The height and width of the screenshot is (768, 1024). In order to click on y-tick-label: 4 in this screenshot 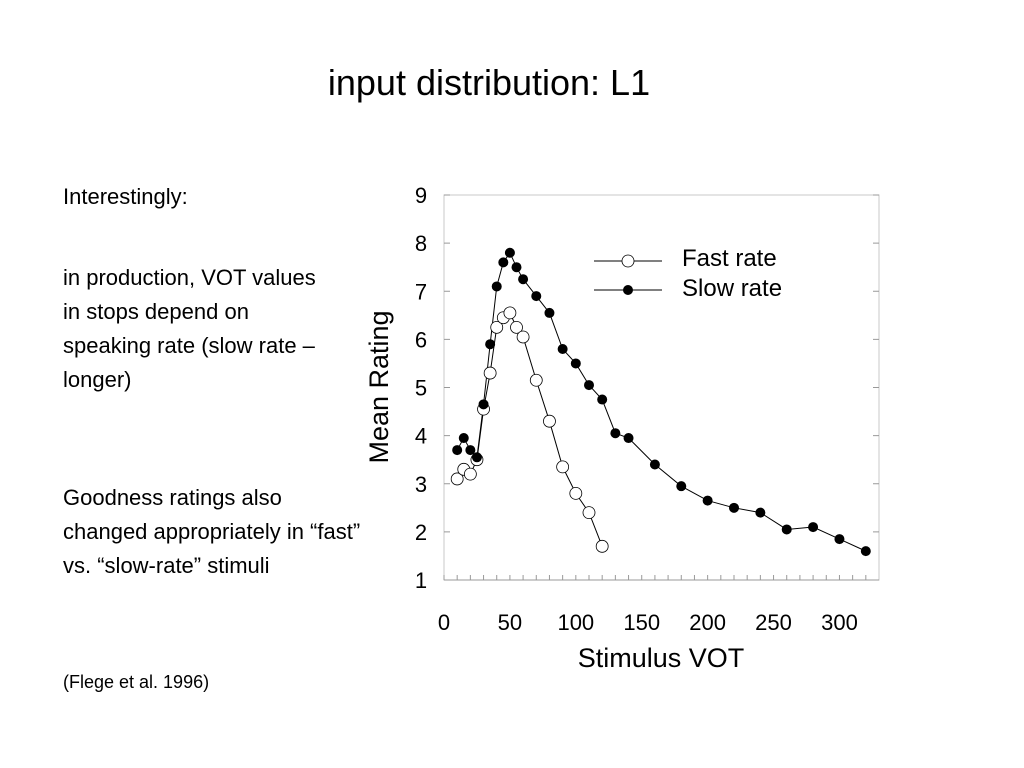, I will do `click(421, 436)`.